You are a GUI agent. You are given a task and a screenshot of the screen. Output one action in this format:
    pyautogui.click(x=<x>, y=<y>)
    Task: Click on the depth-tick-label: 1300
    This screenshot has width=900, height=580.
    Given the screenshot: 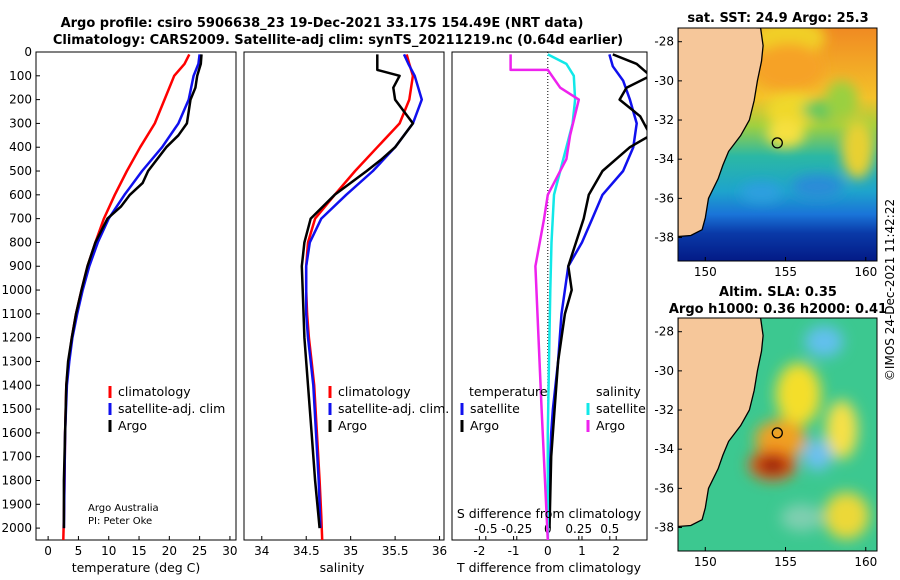 What is the action you would take?
    pyautogui.click(x=16, y=361)
    